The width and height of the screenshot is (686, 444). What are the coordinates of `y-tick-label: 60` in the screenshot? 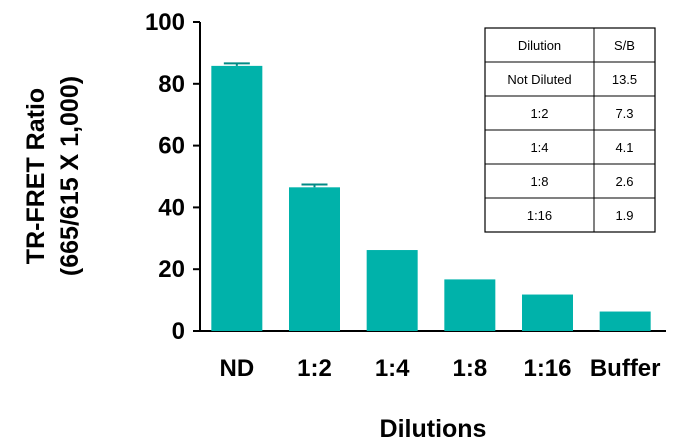 It's located at (171, 146).